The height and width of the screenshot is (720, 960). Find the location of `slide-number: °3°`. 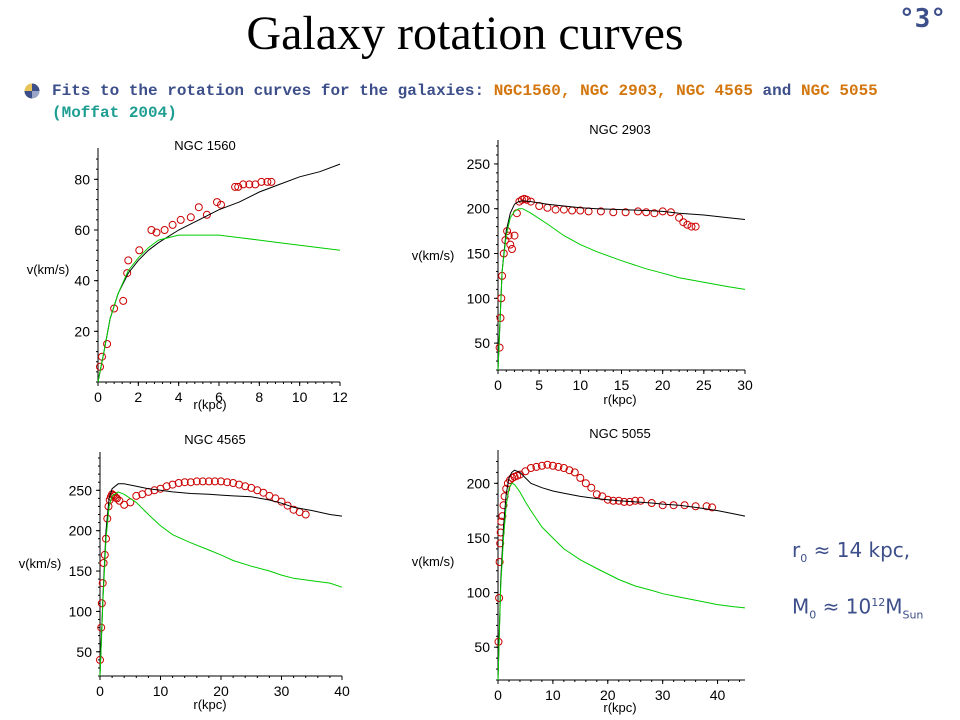

slide-number: °3° is located at coordinates (922, 19).